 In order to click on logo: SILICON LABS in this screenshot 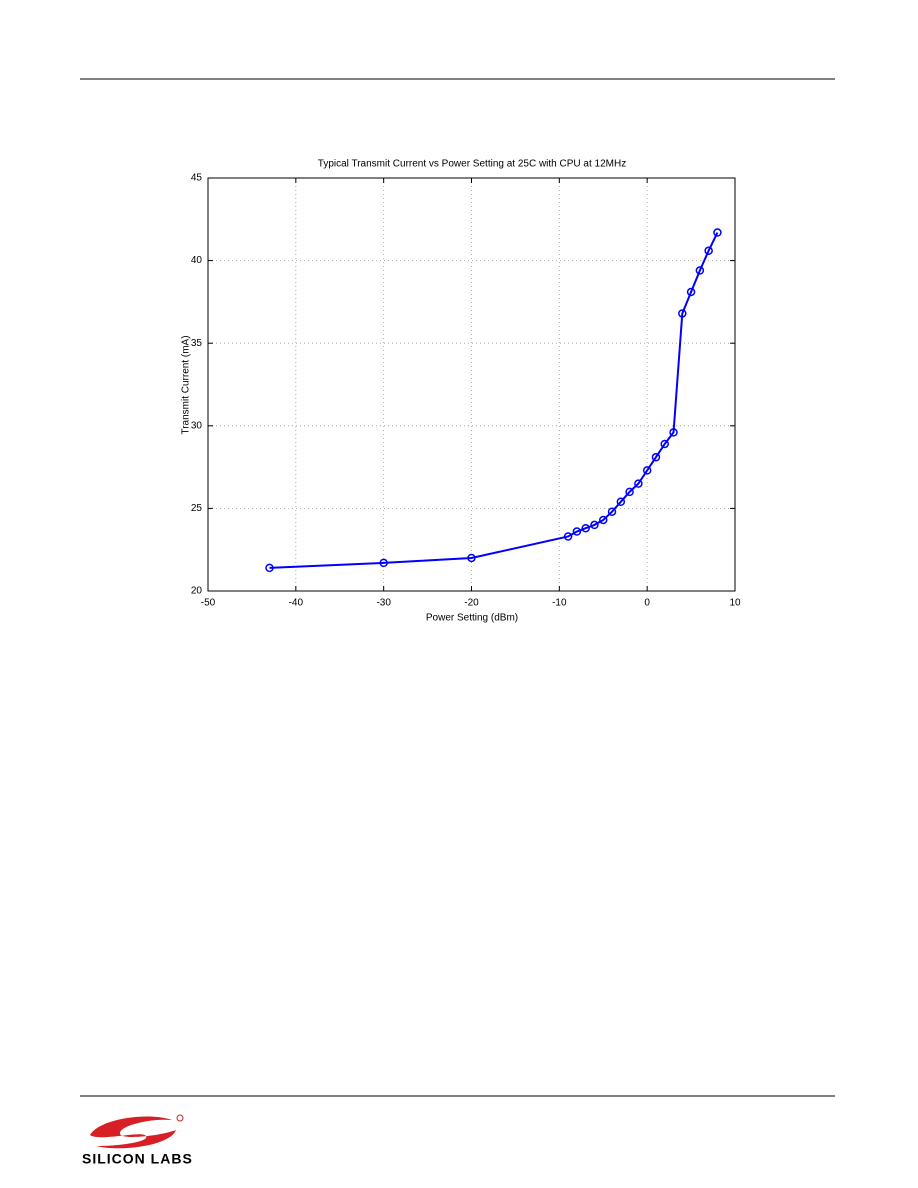, I will do `click(137, 1140)`.